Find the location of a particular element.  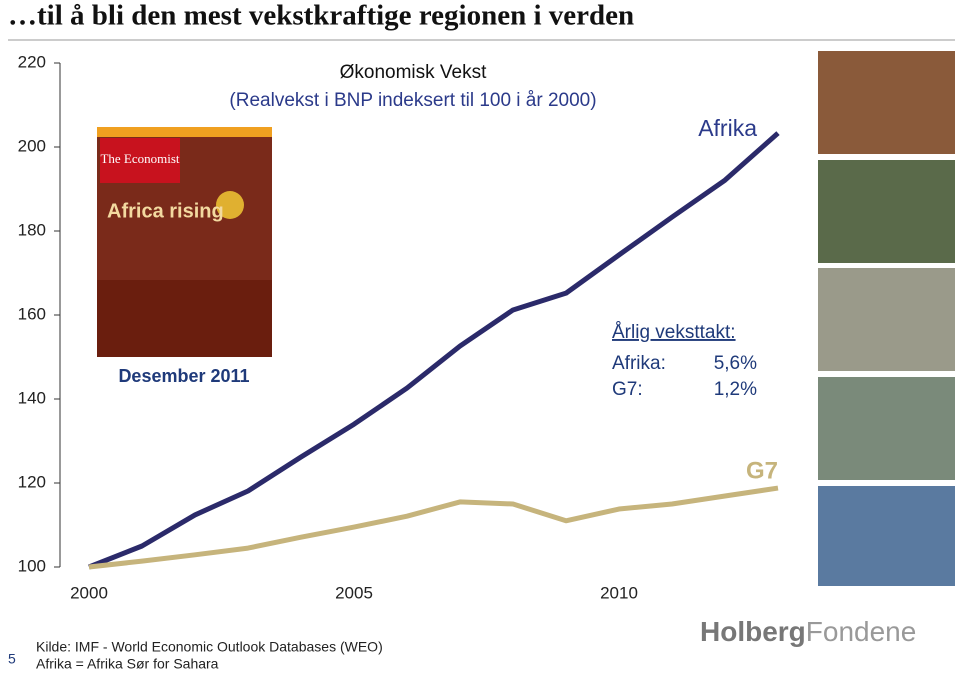

note: Afrika = Afrika Sør for Sahara is located at coordinates (127, 664).